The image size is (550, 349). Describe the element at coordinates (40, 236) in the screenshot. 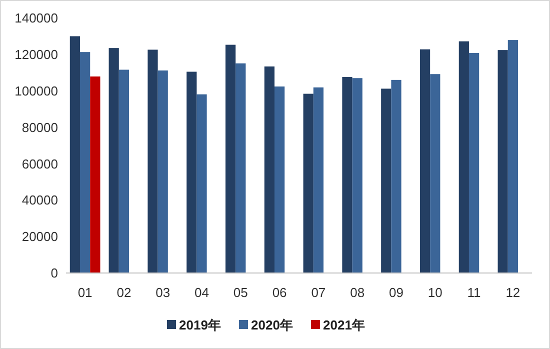

I see `y-tick-label: 20000` at that location.